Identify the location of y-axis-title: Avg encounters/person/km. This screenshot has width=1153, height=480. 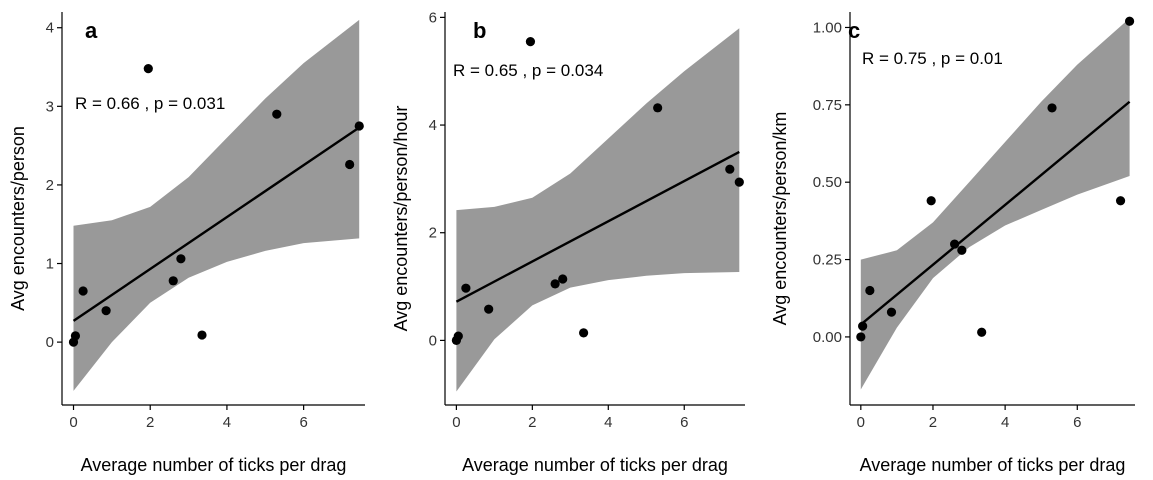
(780, 219).